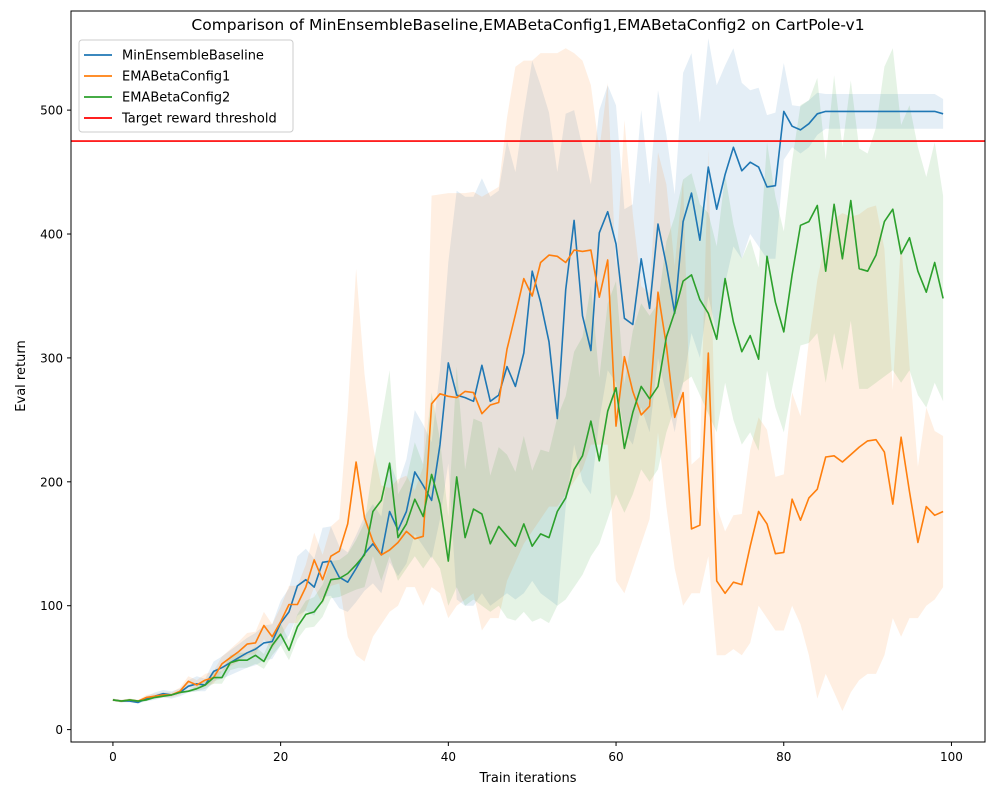 The height and width of the screenshot is (804, 1000). Describe the element at coordinates (176, 98) in the screenshot. I see `legend-label: EMABetaConfig2` at that location.